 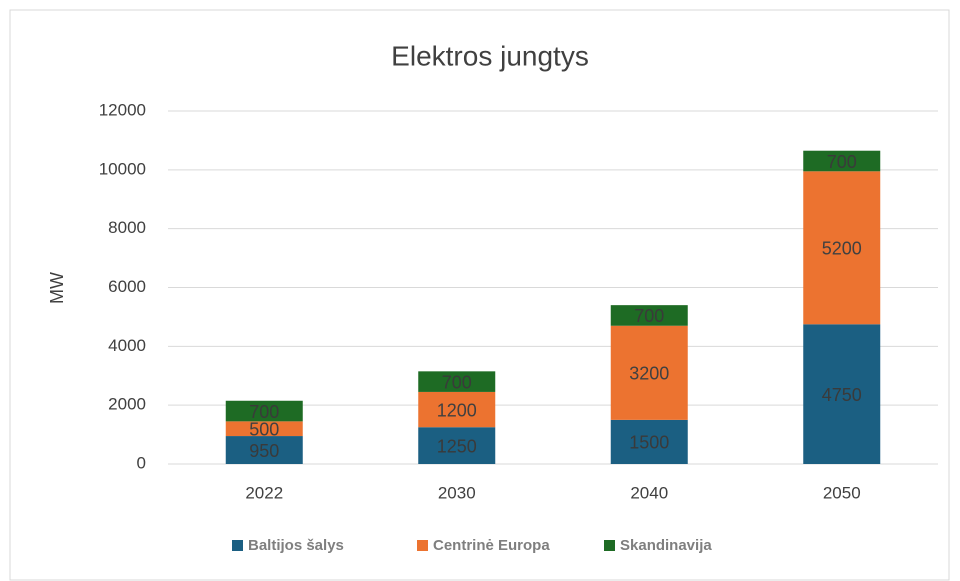 I want to click on y-tick-label: 4000, so click(x=127, y=345).